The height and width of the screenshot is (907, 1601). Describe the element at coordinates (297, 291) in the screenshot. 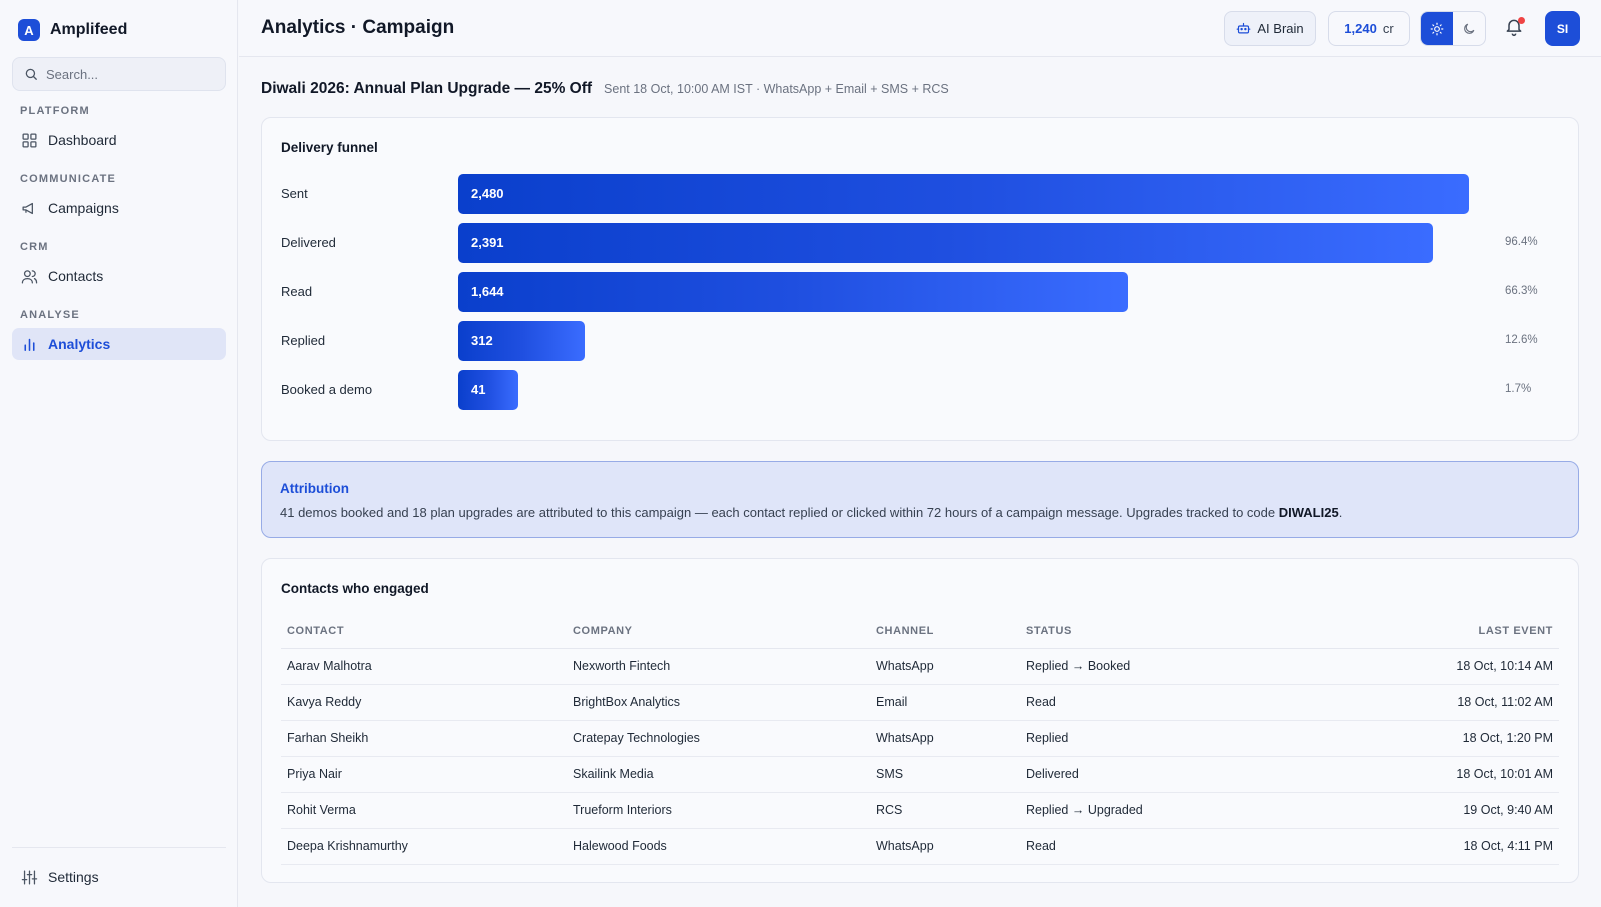

I see `funnel-stage-label: Read` at that location.